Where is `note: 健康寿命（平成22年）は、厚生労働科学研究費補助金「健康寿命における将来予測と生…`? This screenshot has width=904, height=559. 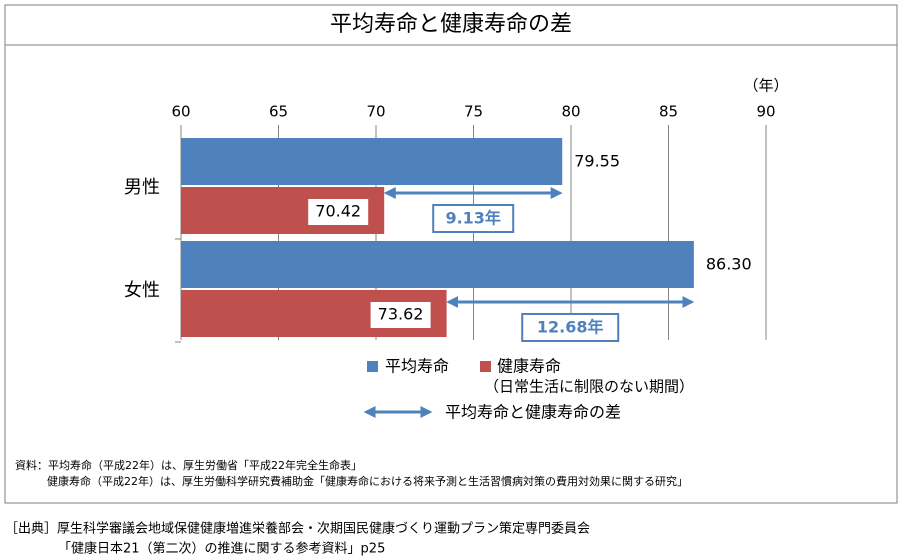
note: 健康寿命（平成22年）は、厚生労働科学研究費補助金「健康寿命における将来予測と生… is located at coordinates (367, 481).